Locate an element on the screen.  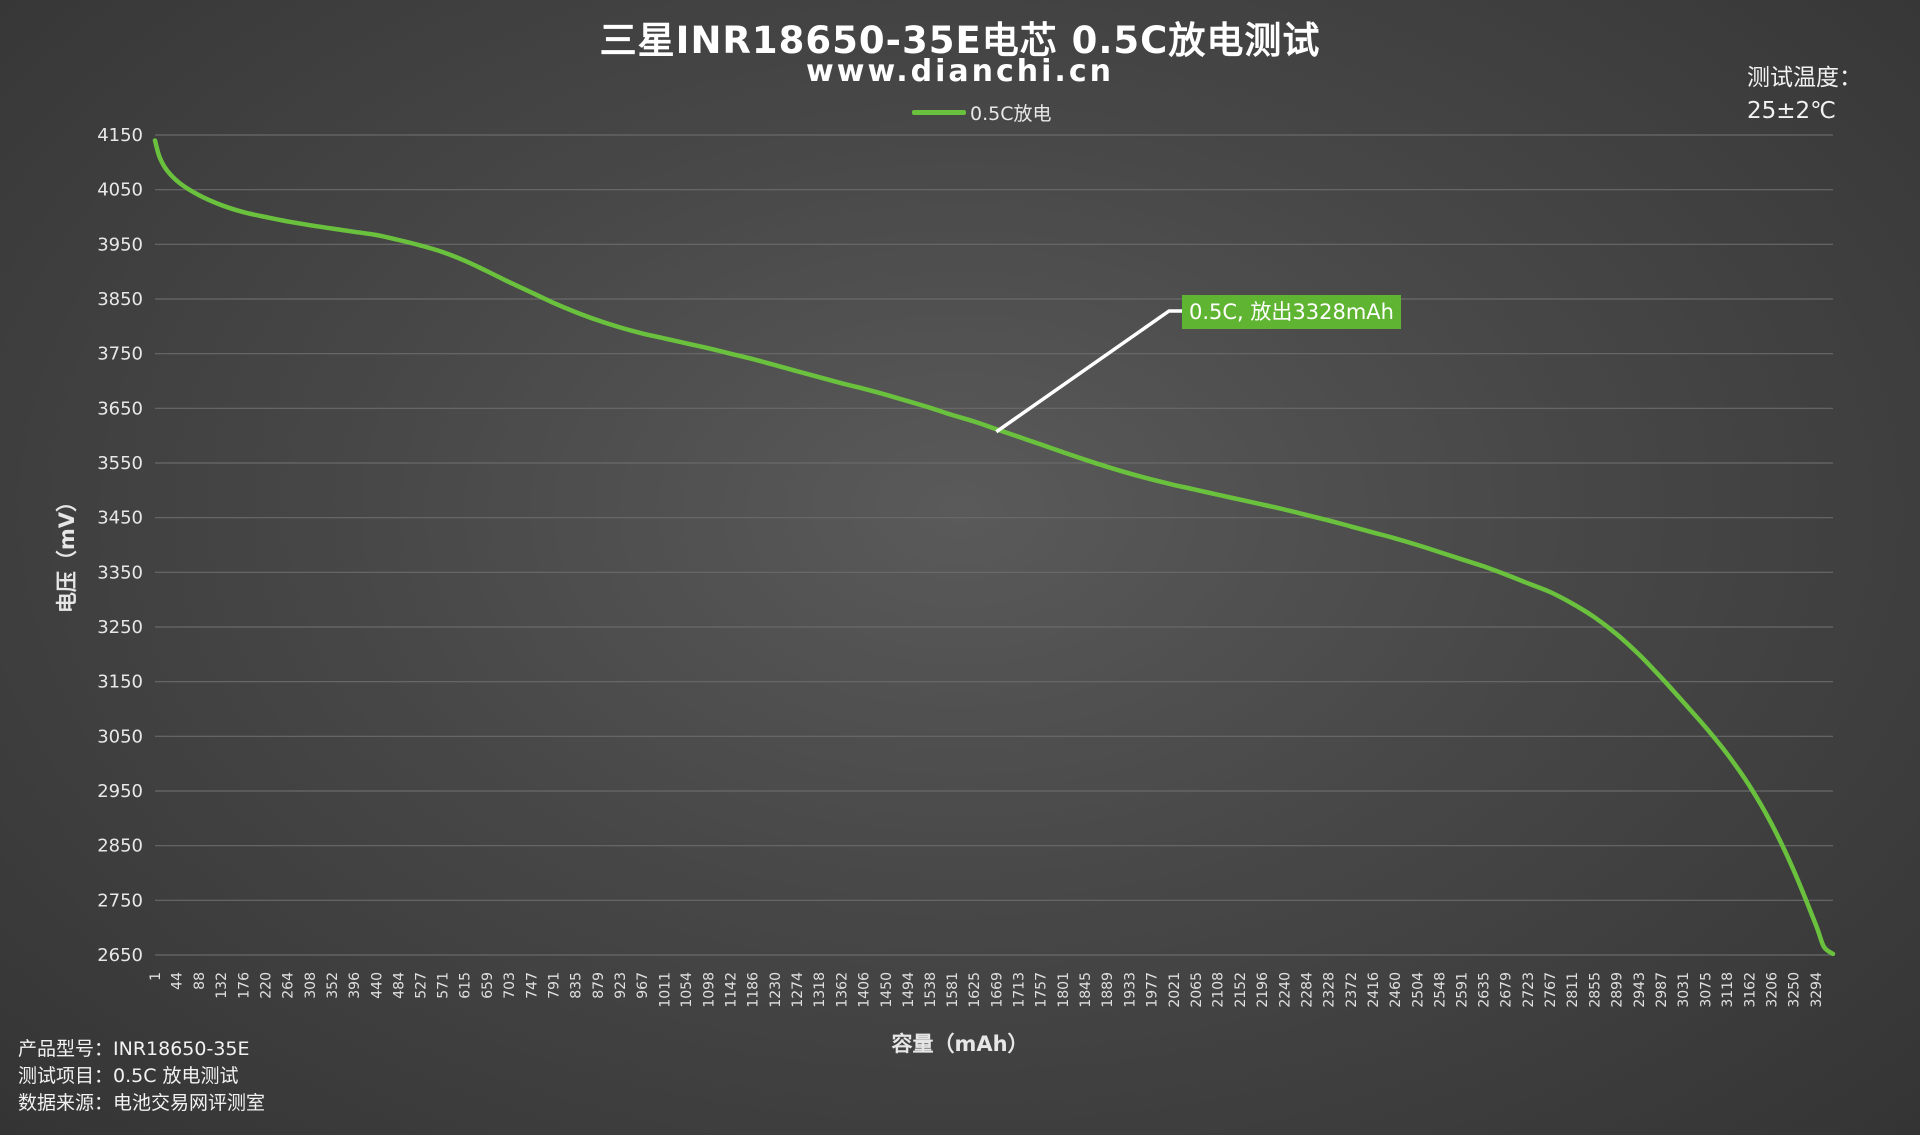
x-tick-label-1977: 1977 is located at coordinates (1153, 990).